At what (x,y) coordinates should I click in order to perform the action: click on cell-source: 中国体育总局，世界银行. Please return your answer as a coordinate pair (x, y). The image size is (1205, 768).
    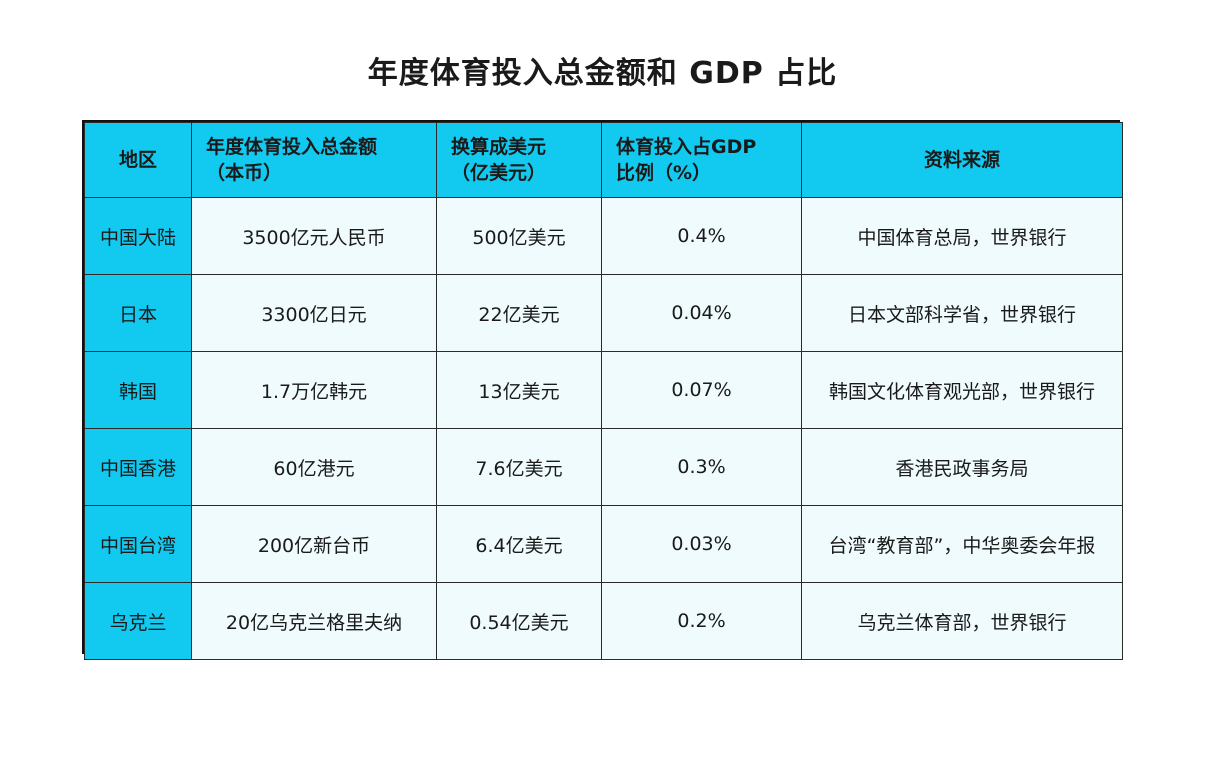
    Looking at the image, I should click on (962, 236).